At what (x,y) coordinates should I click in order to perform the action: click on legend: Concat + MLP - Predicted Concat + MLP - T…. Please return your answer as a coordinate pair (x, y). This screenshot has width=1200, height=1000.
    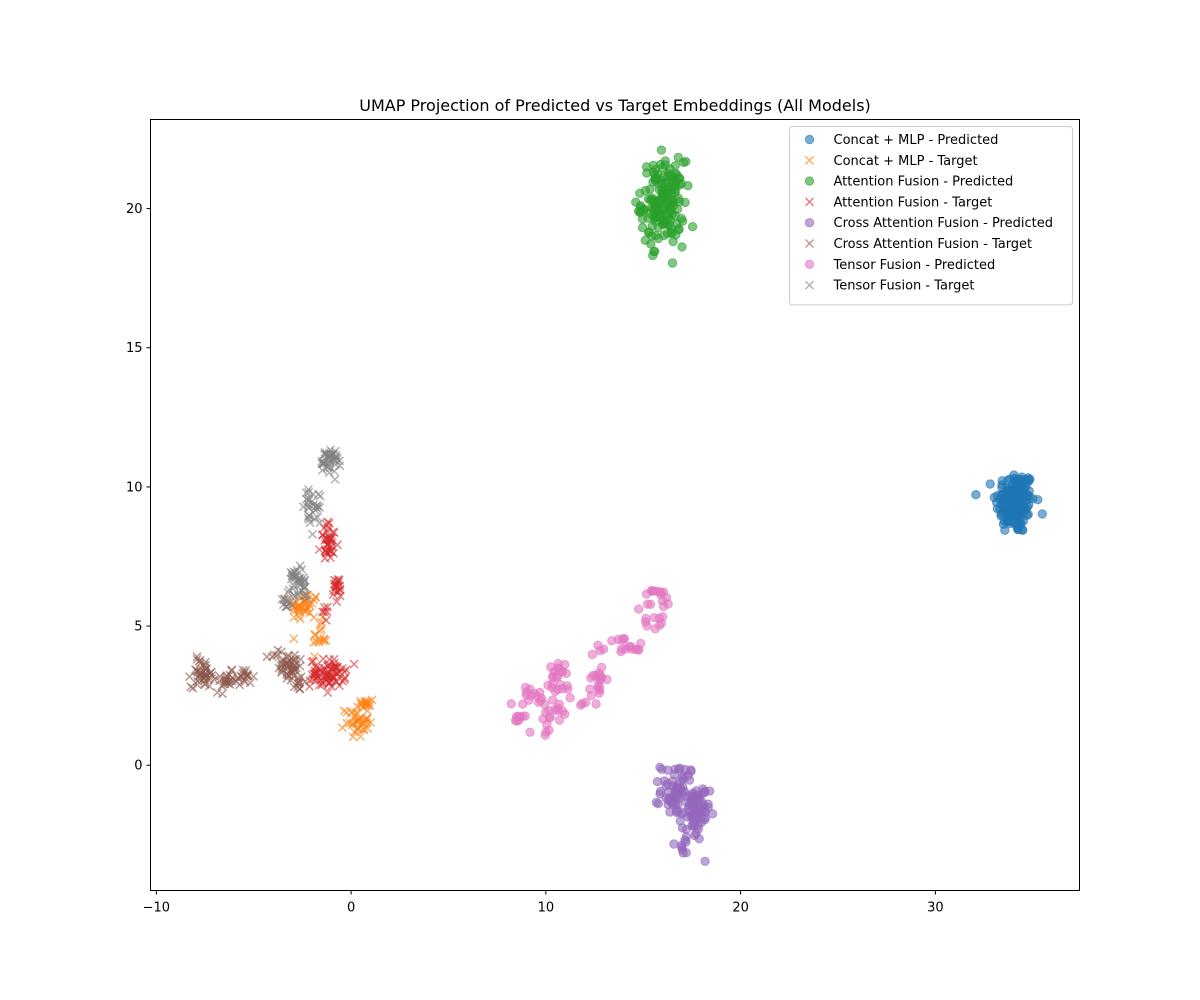
    Looking at the image, I should click on (931, 216).